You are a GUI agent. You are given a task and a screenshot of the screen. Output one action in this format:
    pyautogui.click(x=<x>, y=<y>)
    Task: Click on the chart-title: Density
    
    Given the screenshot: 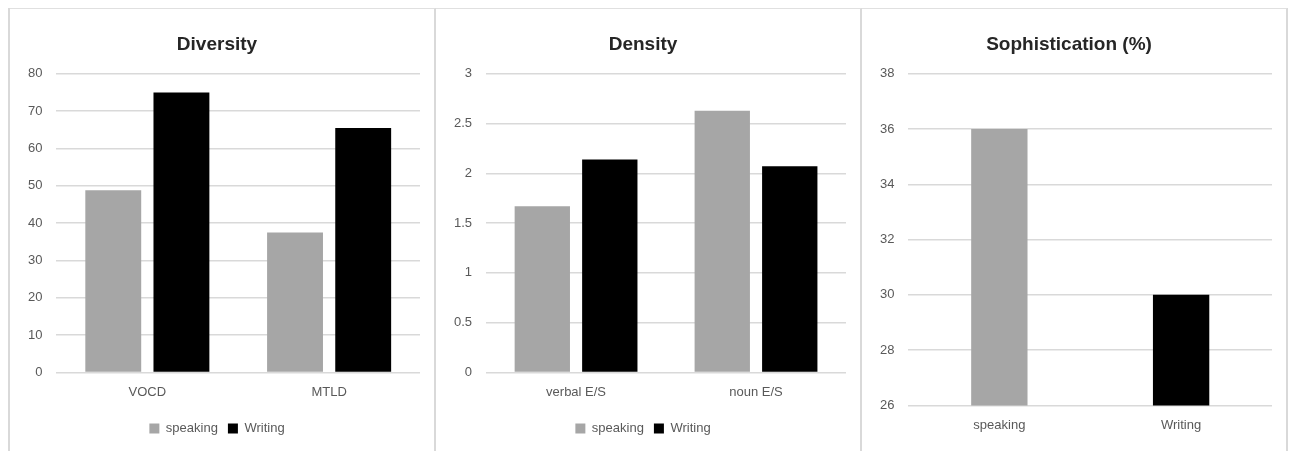 What is the action you would take?
    pyautogui.click(x=643, y=43)
    